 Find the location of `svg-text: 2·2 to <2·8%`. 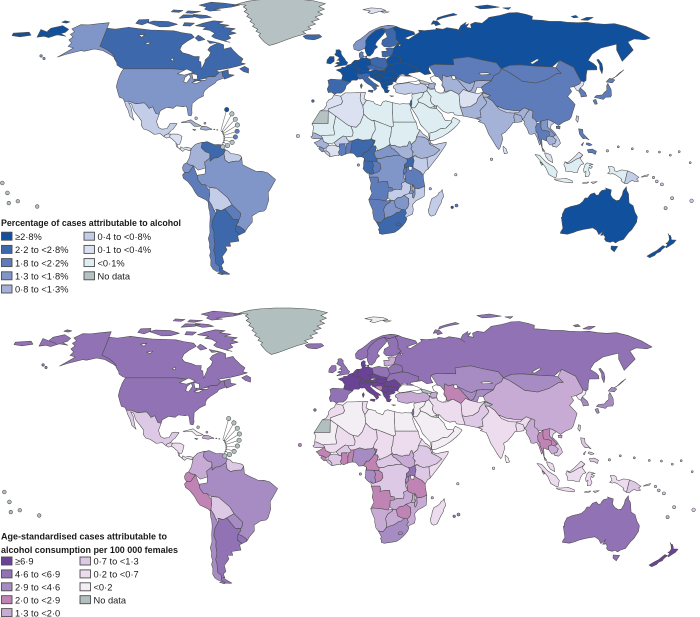

svg-text: 2·2 to <2·8% is located at coordinates (42, 250).